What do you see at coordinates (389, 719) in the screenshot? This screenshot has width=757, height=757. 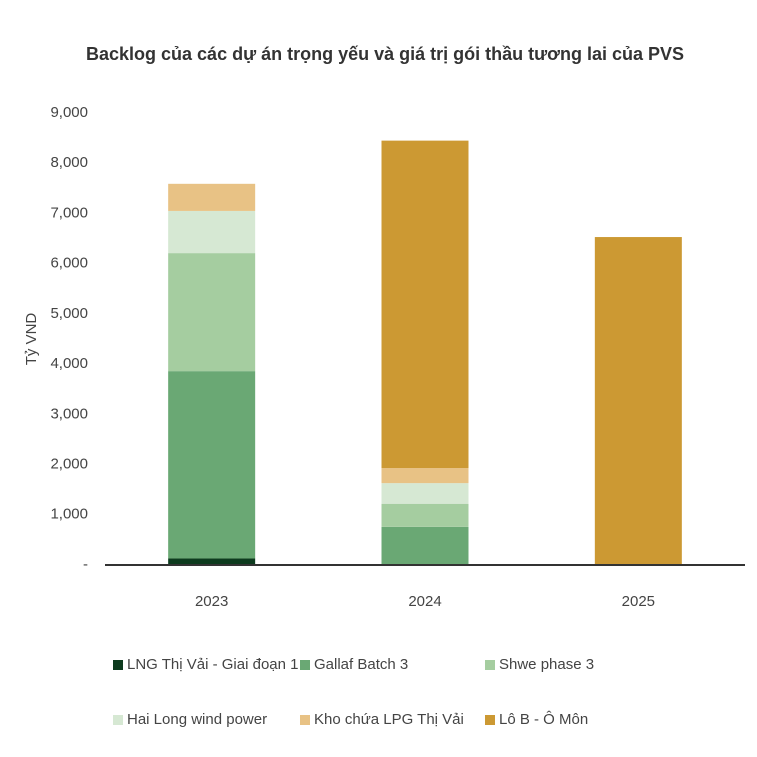 I see `legend-label: Kho chứa LPG Thị Vải` at bounding box center [389, 719].